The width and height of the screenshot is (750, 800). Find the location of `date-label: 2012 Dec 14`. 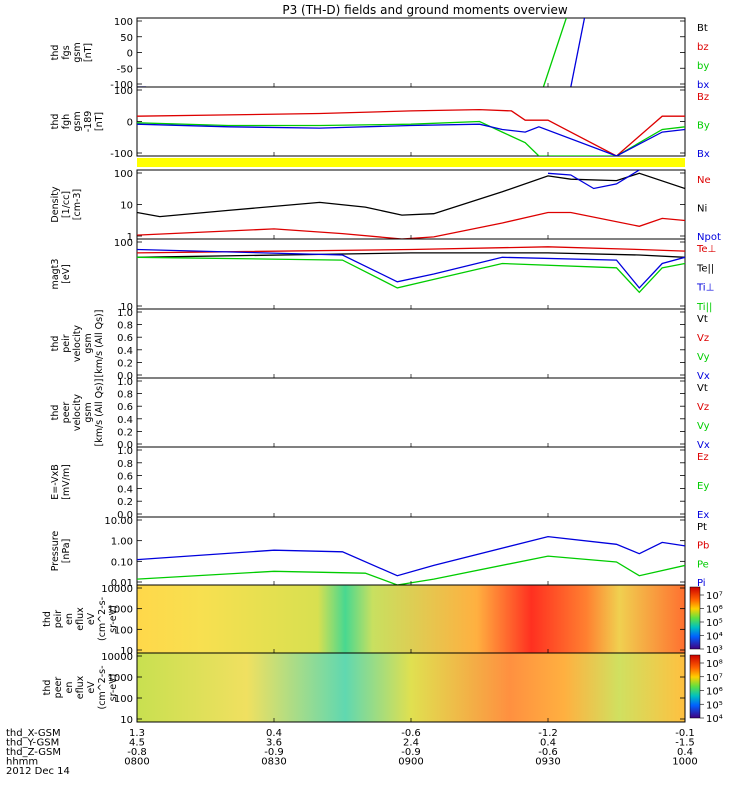

date-label: 2012 Dec 14 is located at coordinates (38, 771).